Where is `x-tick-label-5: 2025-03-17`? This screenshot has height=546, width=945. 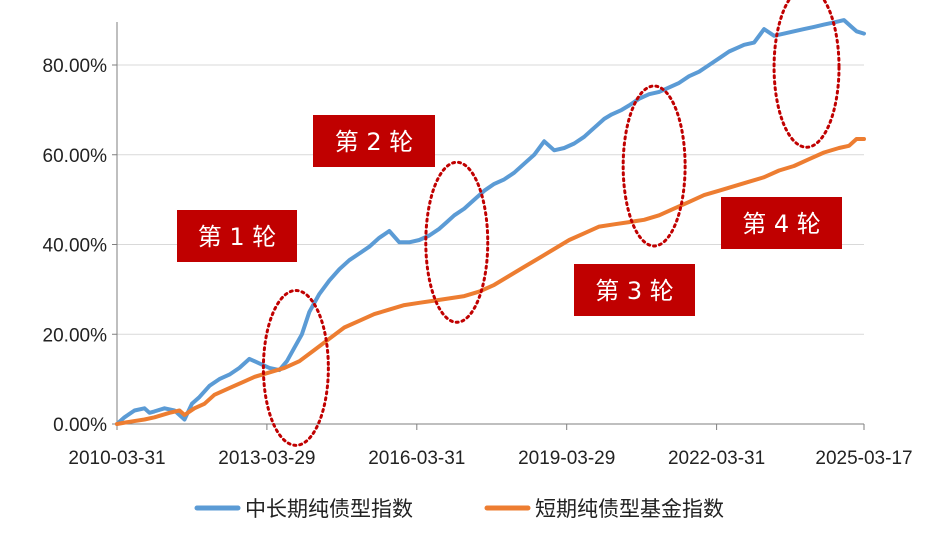 x-tick-label-5: 2025-03-17 is located at coordinates (863, 458).